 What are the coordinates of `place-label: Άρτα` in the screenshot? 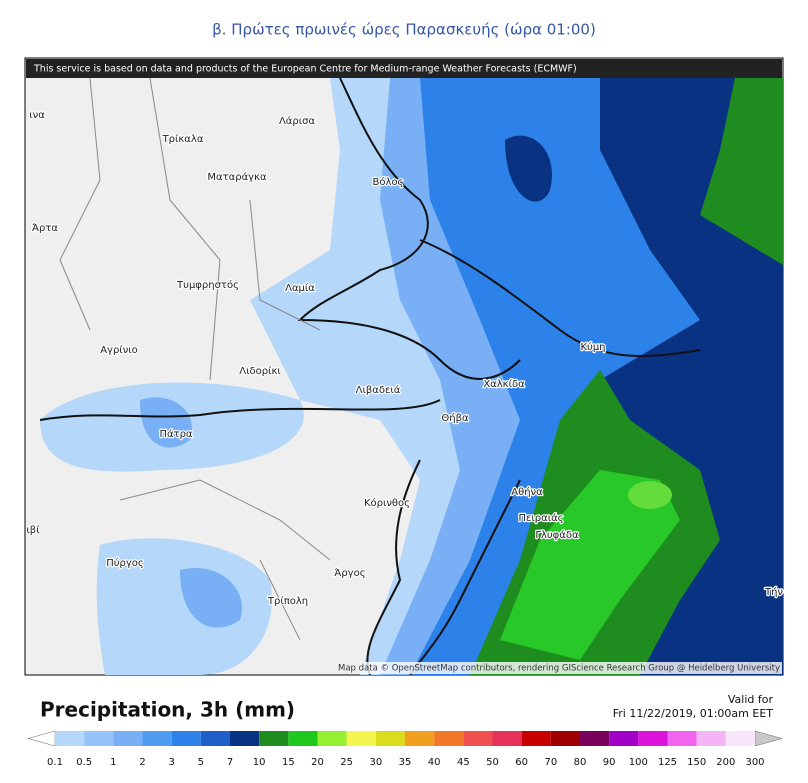 It's located at (45, 228).